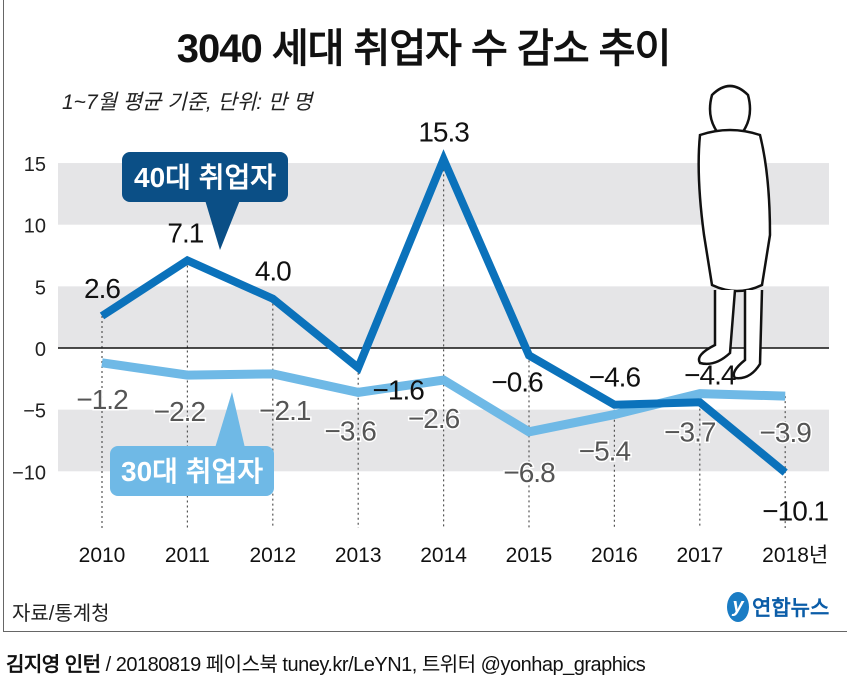 The width and height of the screenshot is (847, 676). Describe the element at coordinates (699, 555) in the screenshot. I see `x-tick-label: 2017` at that location.